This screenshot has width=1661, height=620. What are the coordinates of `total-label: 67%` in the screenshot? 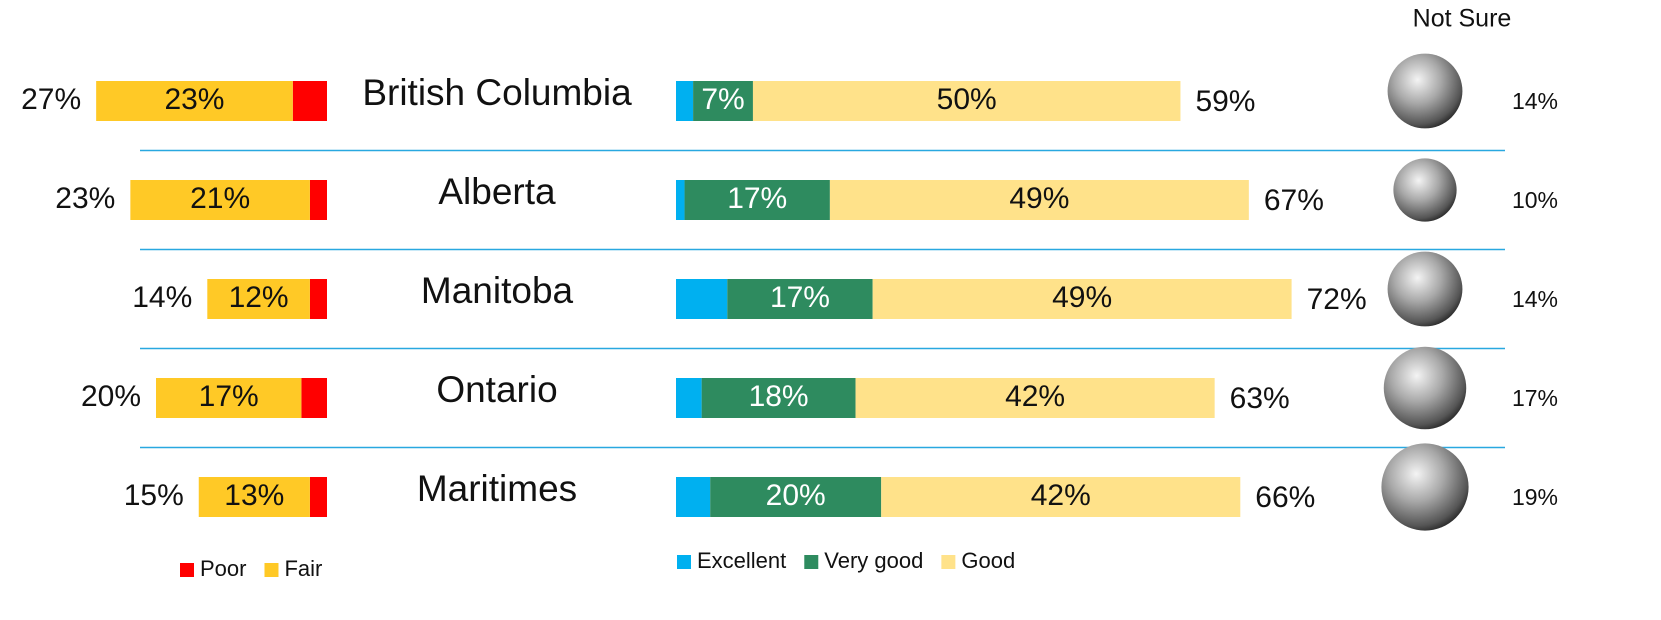 It's located at (1294, 200).